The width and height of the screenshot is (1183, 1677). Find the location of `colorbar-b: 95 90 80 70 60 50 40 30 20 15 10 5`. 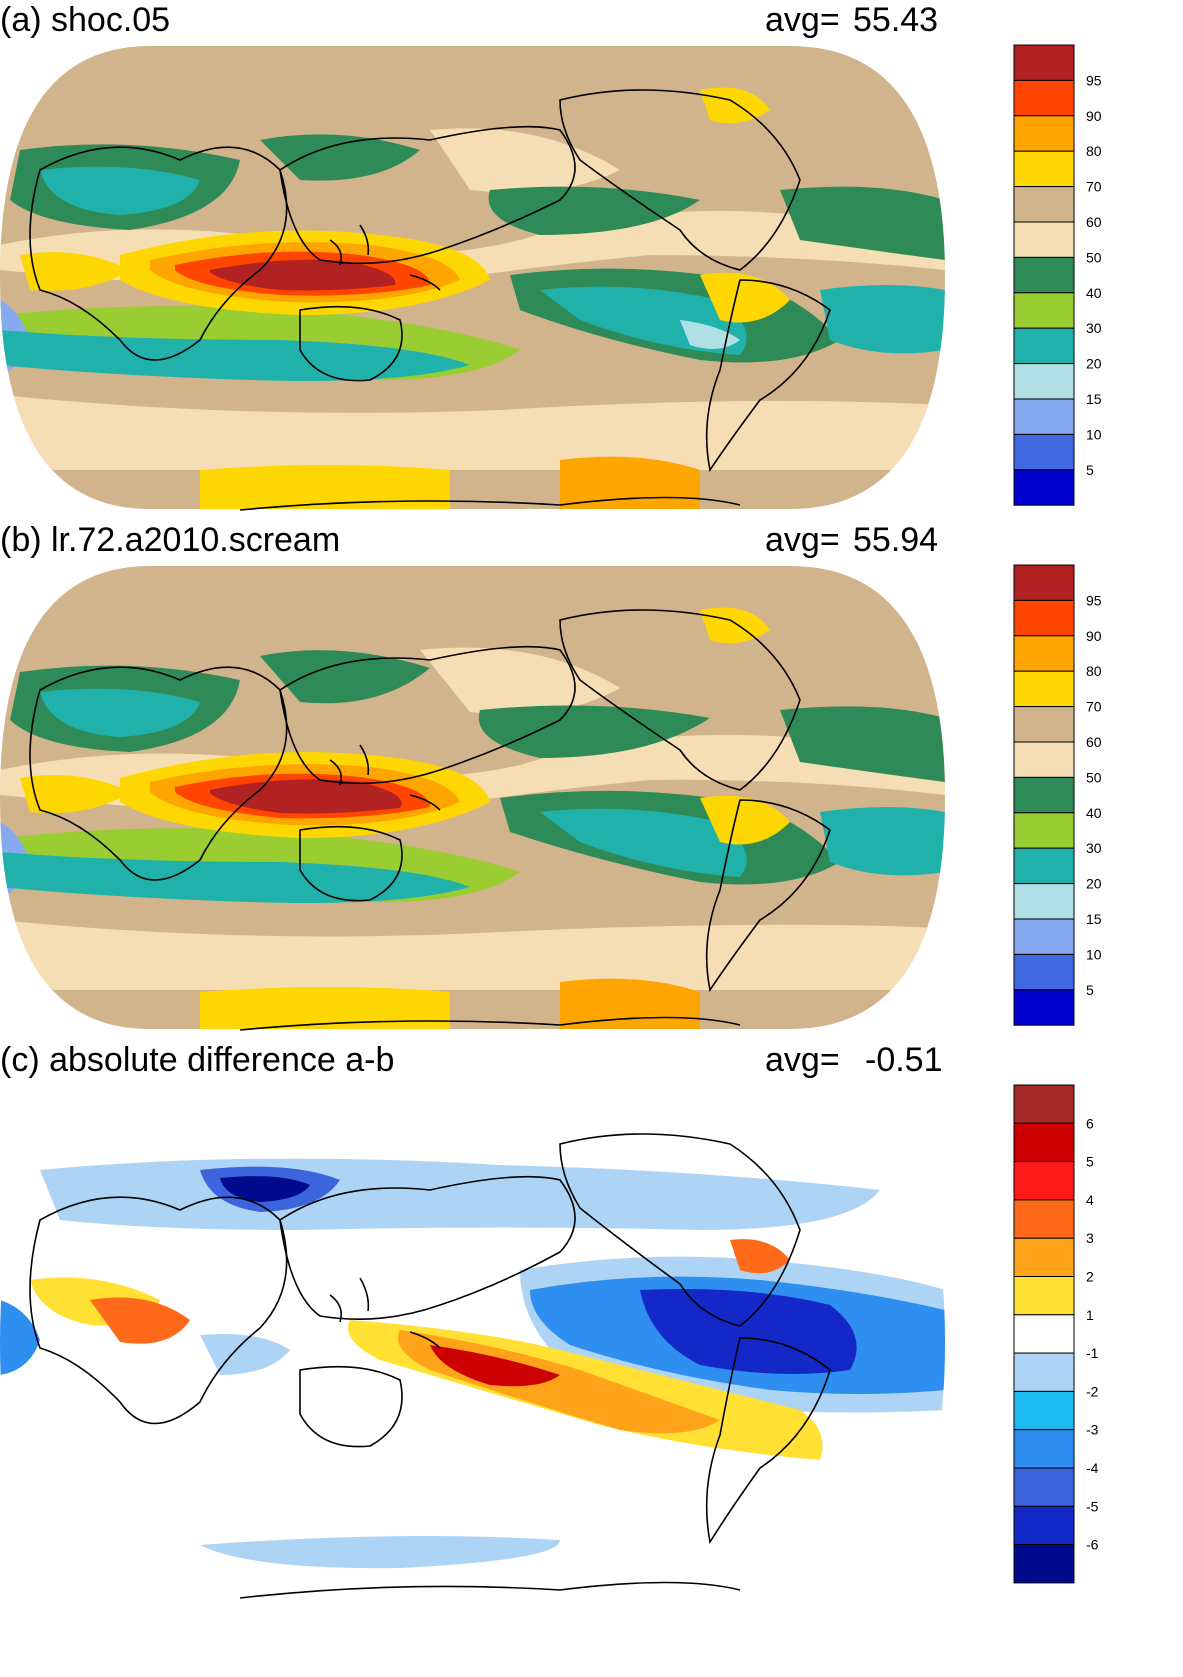

colorbar-b: 95 90 80 70 60 50 40 30 20 15 10 5 is located at coordinates (1057, 795).